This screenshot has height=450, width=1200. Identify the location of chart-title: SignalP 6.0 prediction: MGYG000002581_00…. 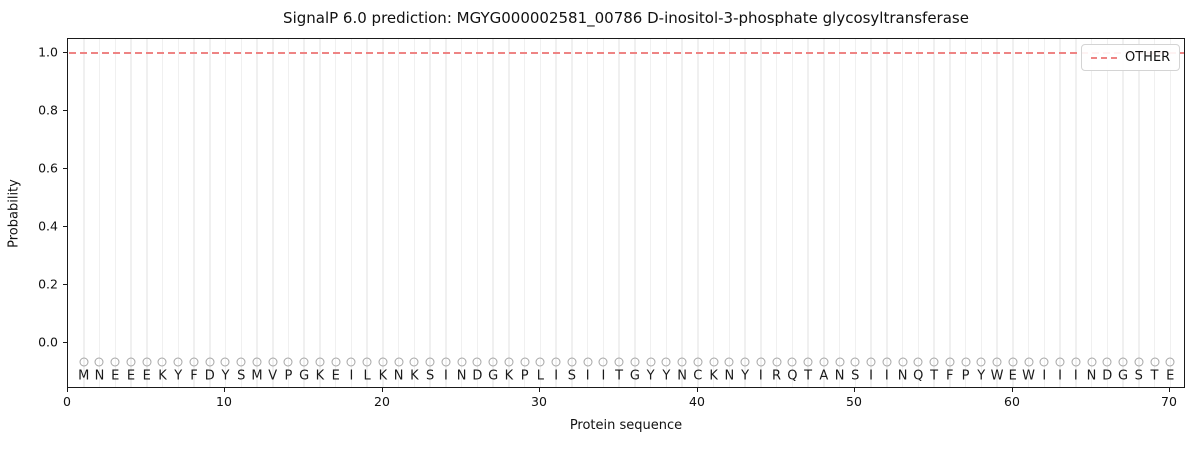
(626, 18).